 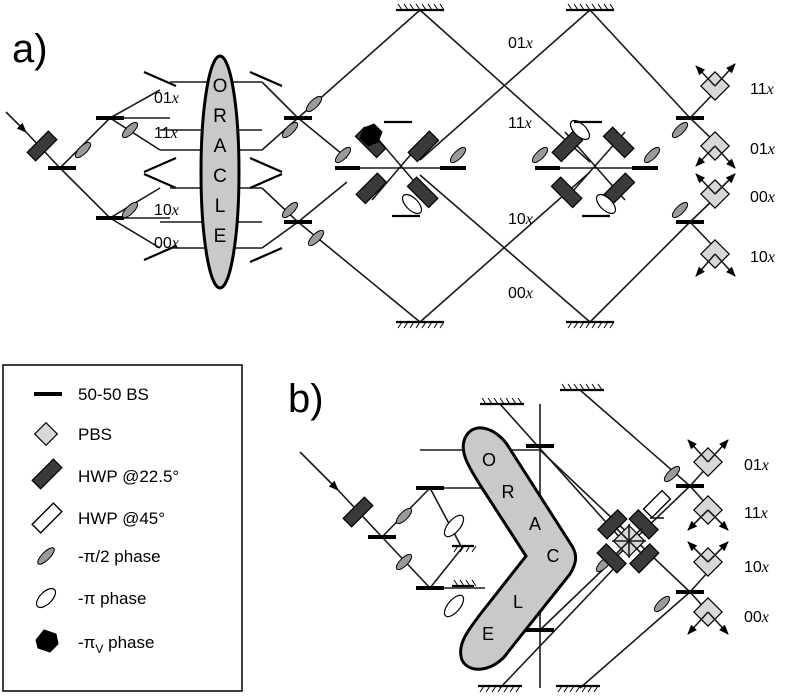 What do you see at coordinates (762, 89) in the screenshot?
I see `output-label-11: 11x` at bounding box center [762, 89].